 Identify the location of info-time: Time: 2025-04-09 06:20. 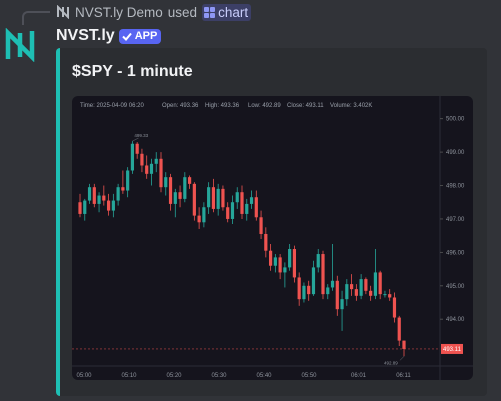
(112, 106).